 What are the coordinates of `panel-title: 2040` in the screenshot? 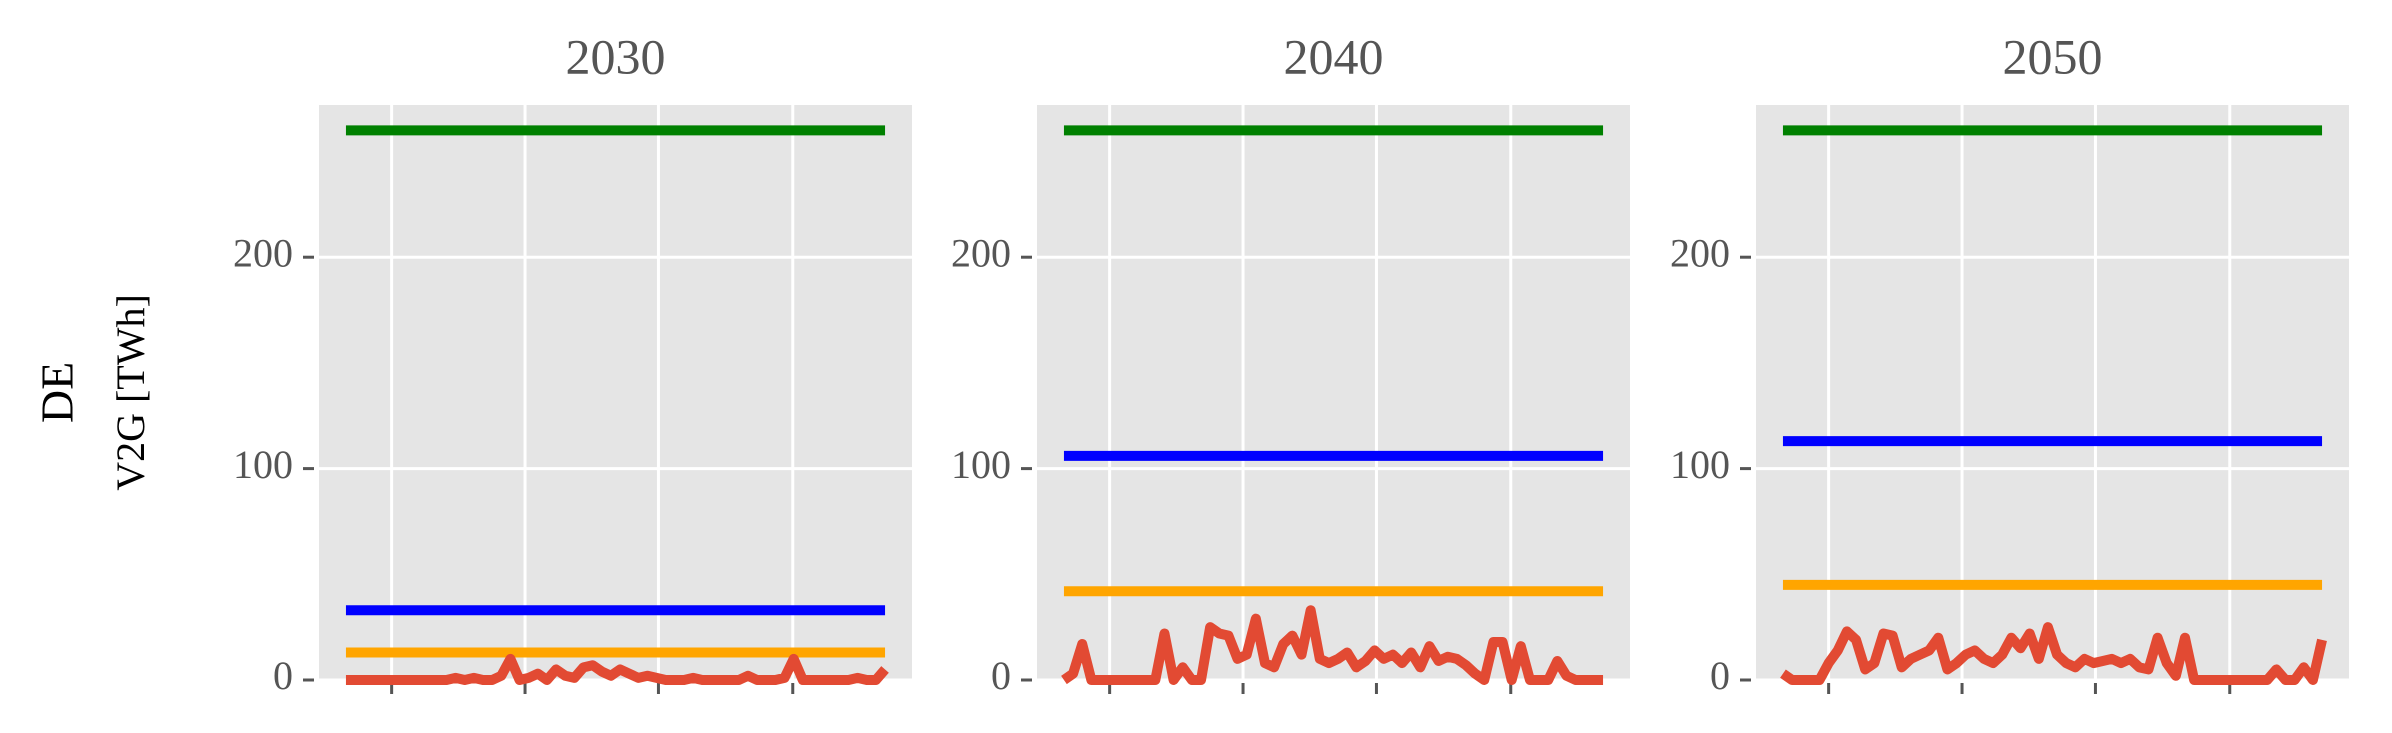 It's located at (1334, 56).